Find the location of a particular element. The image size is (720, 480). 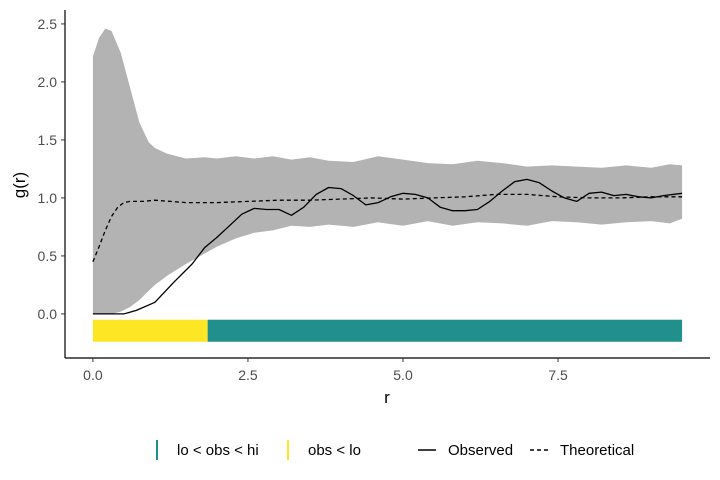

x-tick-label: 7.5 is located at coordinates (558, 375).